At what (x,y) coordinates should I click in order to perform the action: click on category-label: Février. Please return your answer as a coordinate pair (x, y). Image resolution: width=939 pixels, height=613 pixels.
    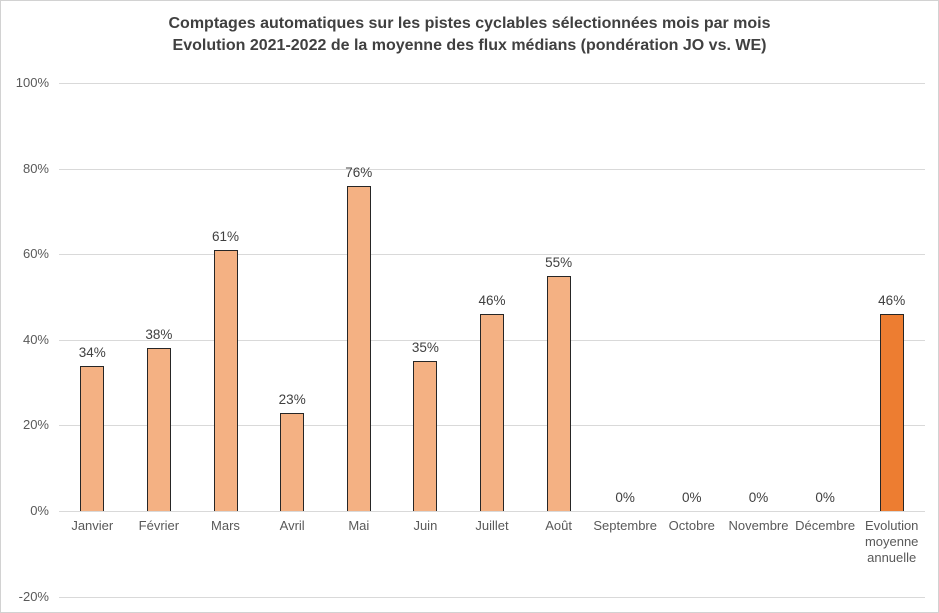
    Looking at the image, I should click on (159, 525).